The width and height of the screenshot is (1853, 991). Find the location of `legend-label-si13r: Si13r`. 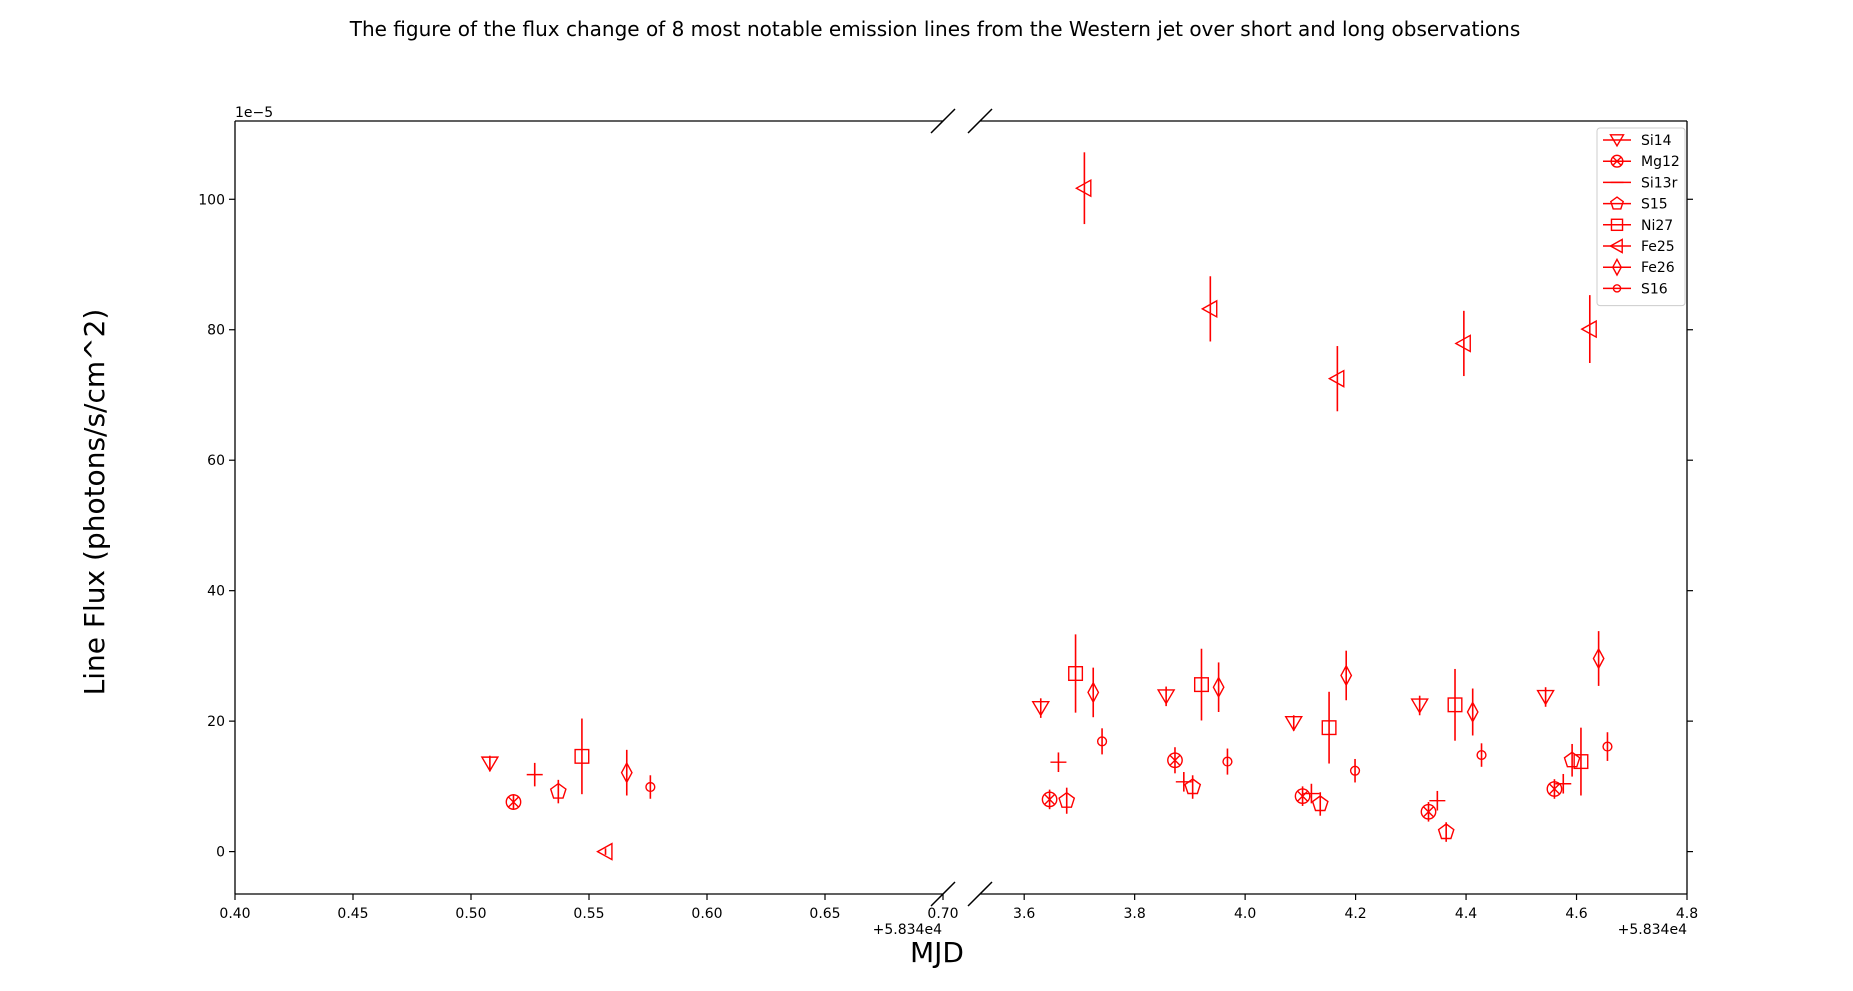

legend-label-si13r: Si13r is located at coordinates (1659, 183).